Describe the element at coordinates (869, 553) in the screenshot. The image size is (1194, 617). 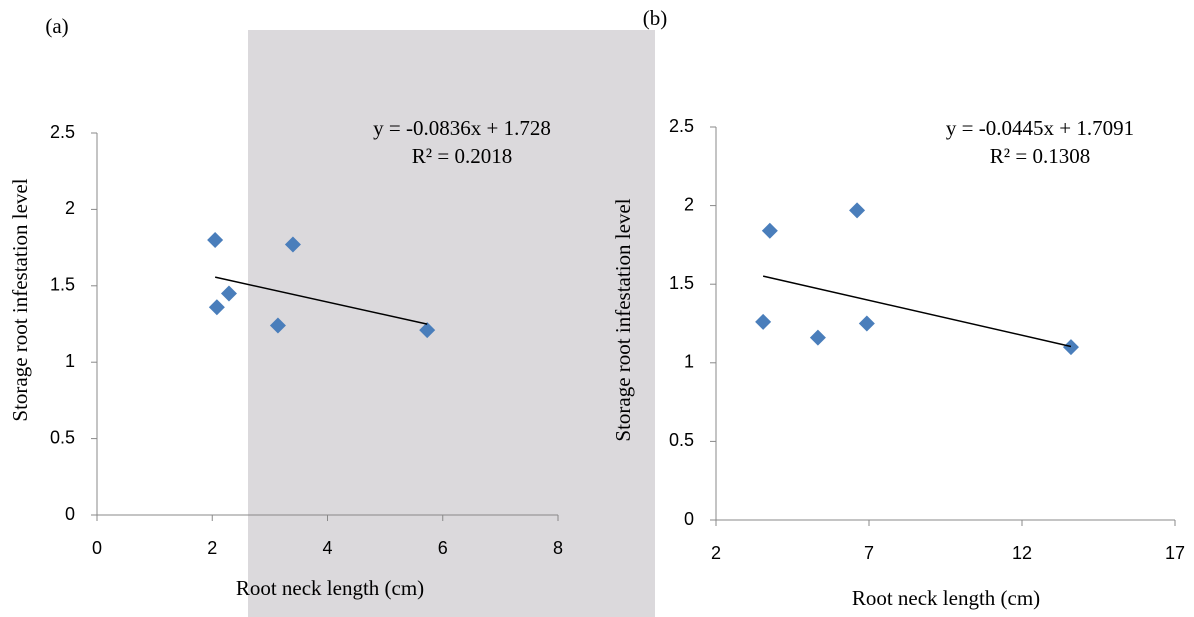
I see `x-tick-label: 7` at that location.